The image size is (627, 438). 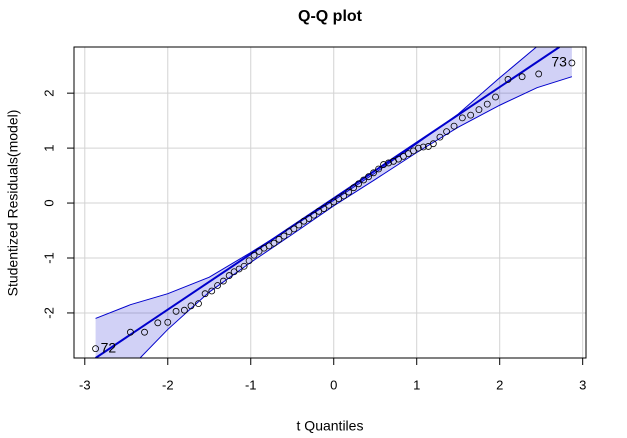 What do you see at coordinates (48, 147) in the screenshot?
I see `y-tick-label: 1` at bounding box center [48, 147].